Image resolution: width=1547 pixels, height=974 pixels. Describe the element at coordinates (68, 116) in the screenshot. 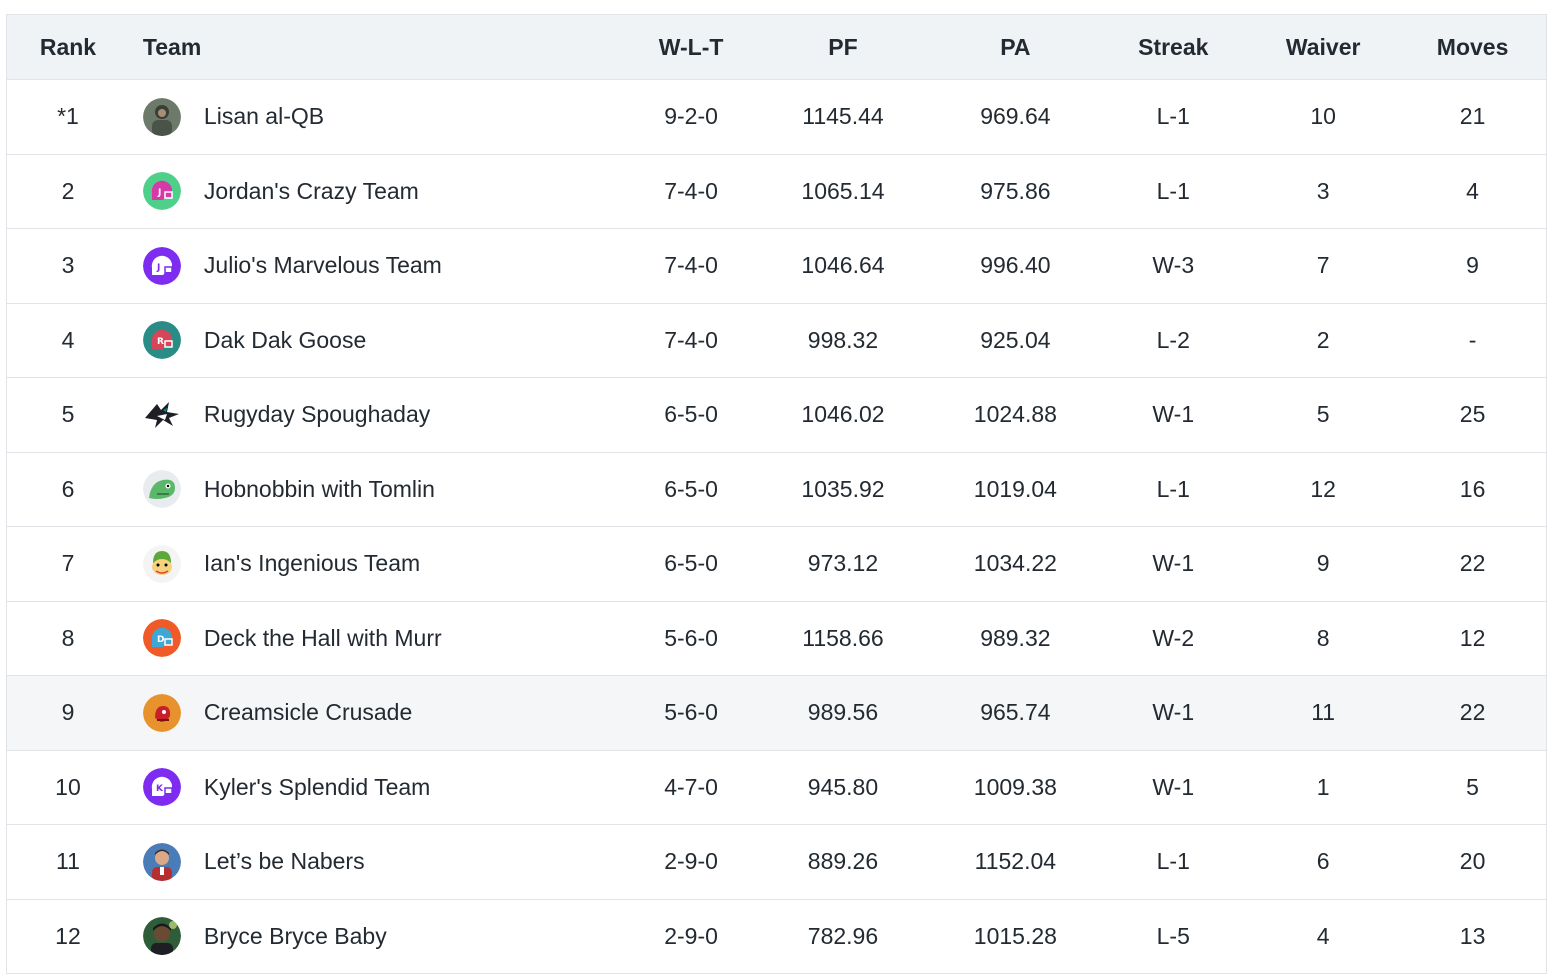

I see `rank-cell: *1` at that location.